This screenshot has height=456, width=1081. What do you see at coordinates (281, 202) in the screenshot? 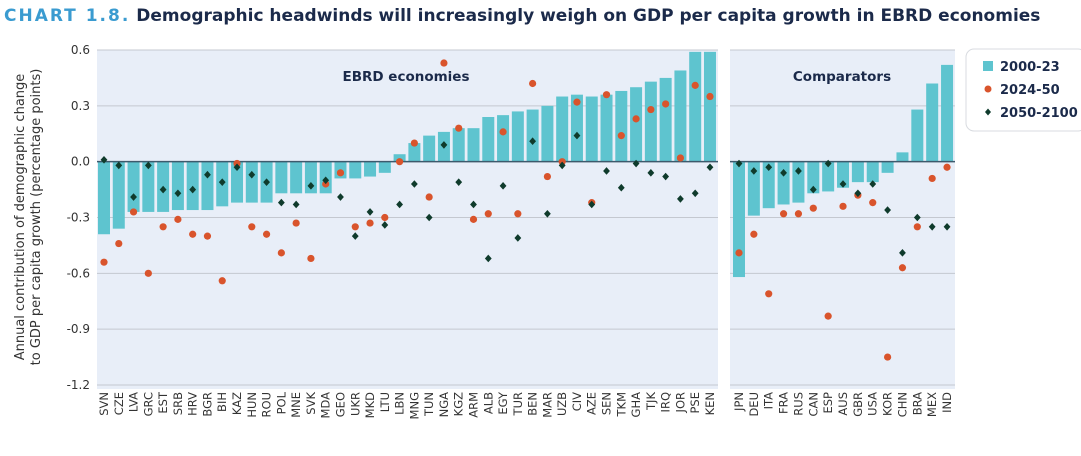
I see `diamond-2050-2100-pol` at bounding box center [281, 202].